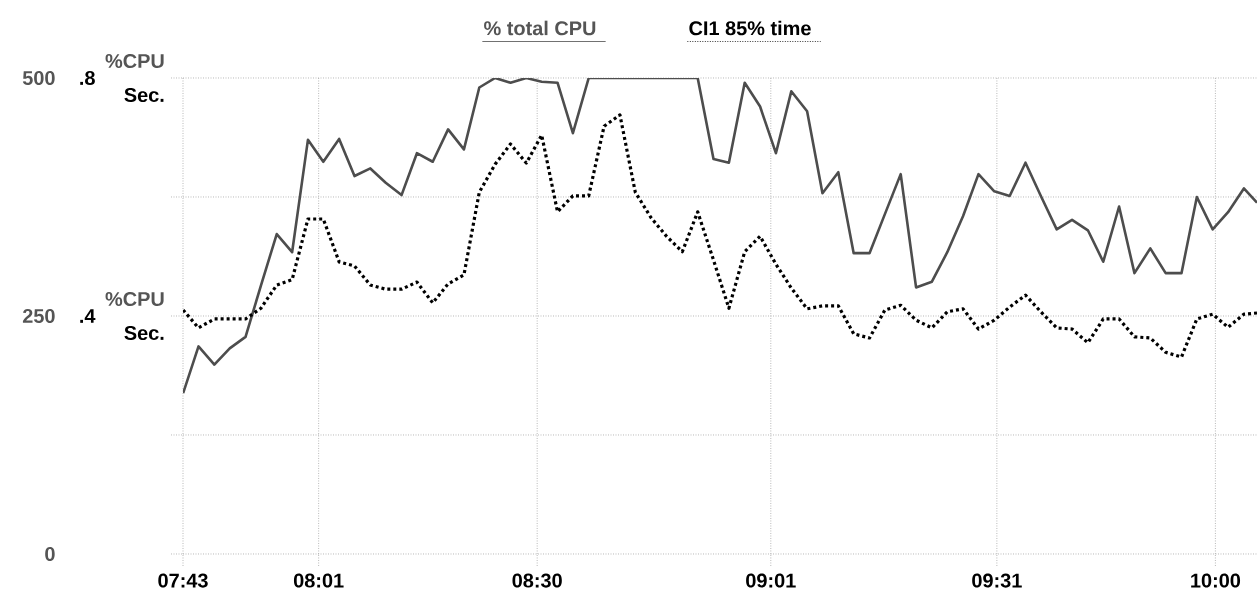 Image resolution: width=1257 pixels, height=605 pixels. Describe the element at coordinates (38, 78) in the screenshot. I see `y-tick-label: 500` at that location.